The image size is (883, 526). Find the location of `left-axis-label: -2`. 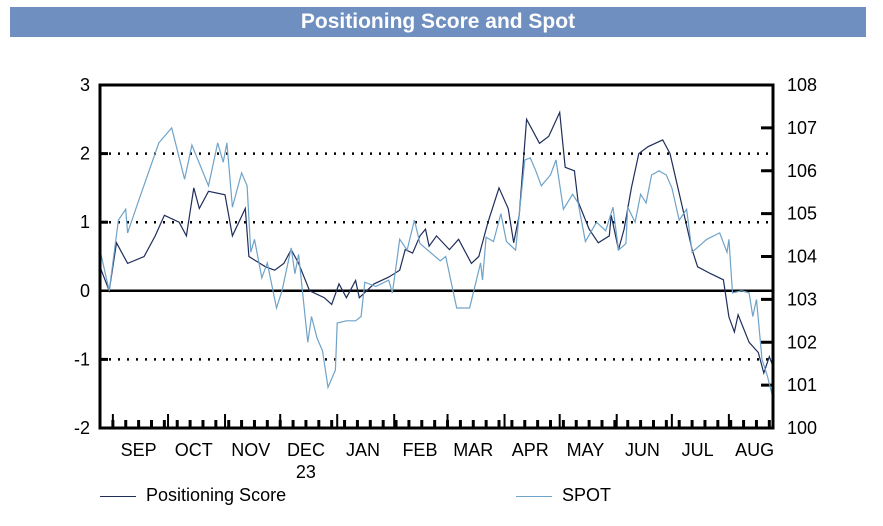

left-axis-label: -2 is located at coordinates (82, 428).